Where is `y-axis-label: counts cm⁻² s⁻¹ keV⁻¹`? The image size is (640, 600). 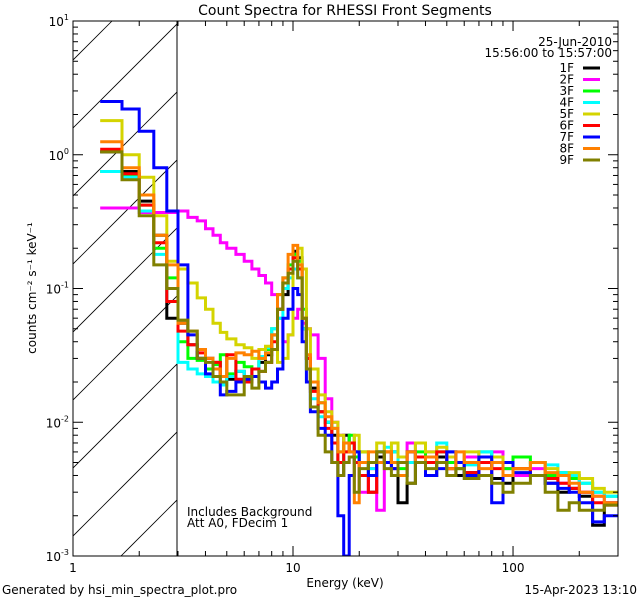 y-axis-label: counts cm⁻² s⁻¹ keV⁻¹ is located at coordinates (32, 288).